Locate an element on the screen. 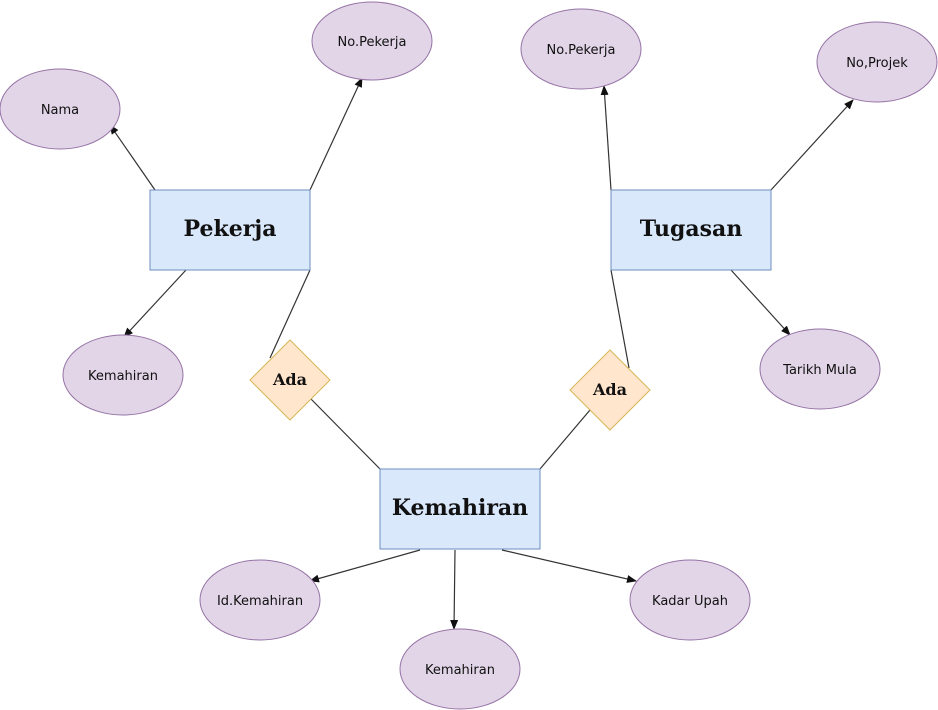 This screenshot has height=710, width=938. entity-kemahiran-label: Kemahiran is located at coordinates (460, 508).